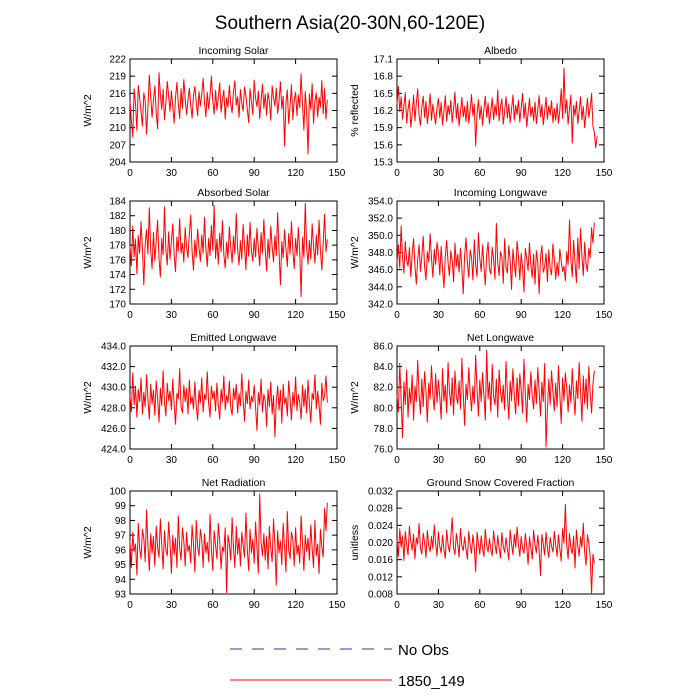 The width and height of the screenshot is (700, 700). Describe the element at coordinates (355, 543) in the screenshot. I see `y-axis-label: unitless` at that location.